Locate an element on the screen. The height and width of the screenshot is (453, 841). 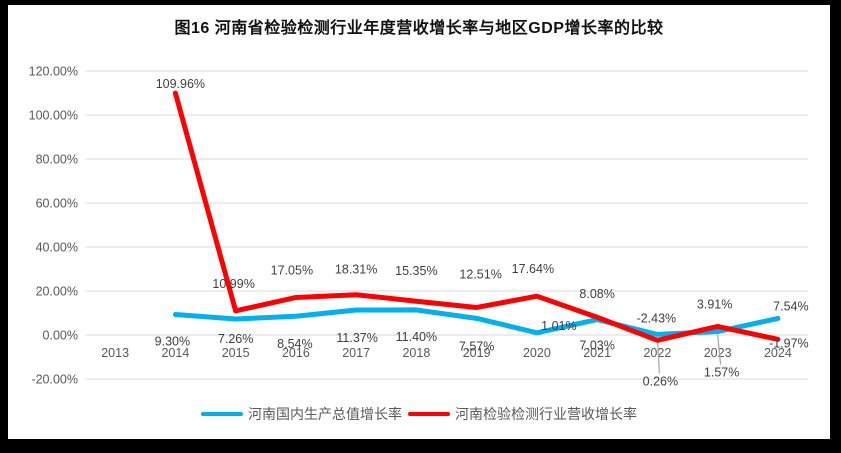
x-tick-label: 2022 is located at coordinates (657, 353).